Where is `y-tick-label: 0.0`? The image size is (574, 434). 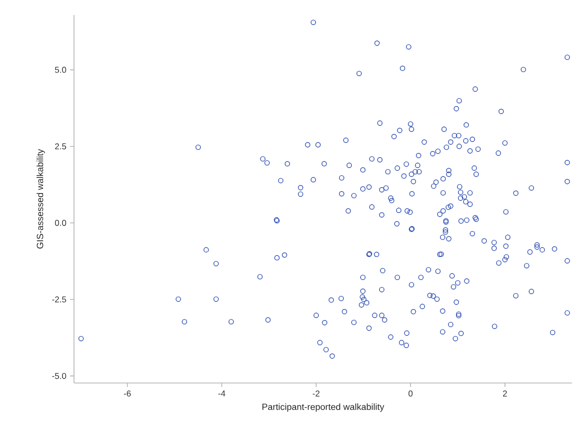 y-tick-label: 0.0 is located at coordinates (60, 223).